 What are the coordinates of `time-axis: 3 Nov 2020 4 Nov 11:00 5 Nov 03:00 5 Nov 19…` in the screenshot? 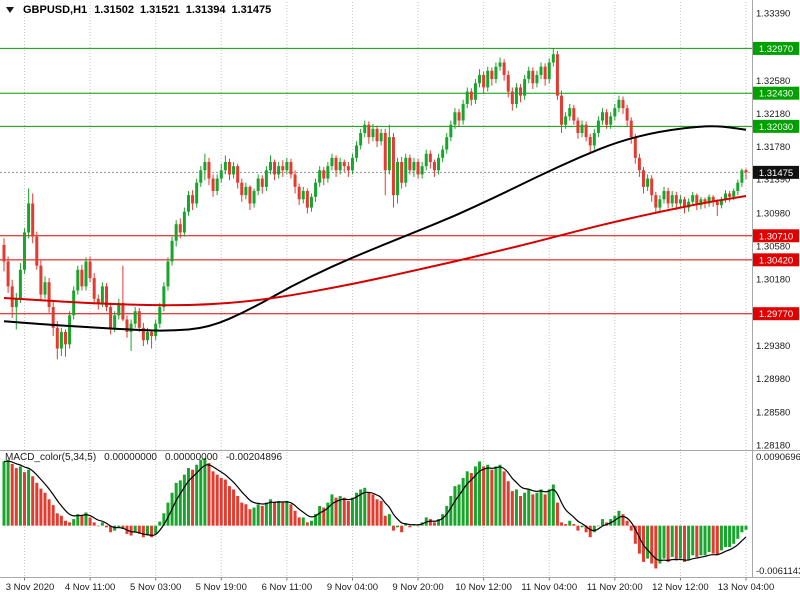 It's located at (390, 585).